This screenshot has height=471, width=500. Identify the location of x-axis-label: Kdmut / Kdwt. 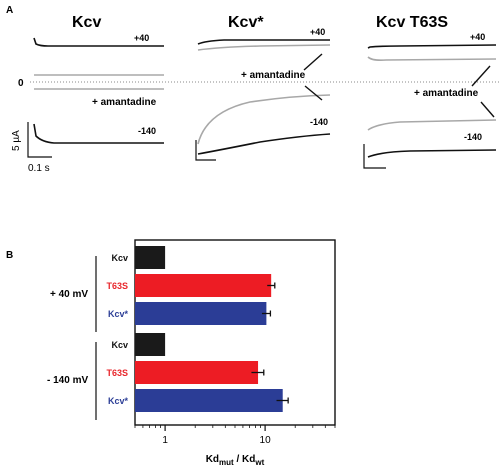
(235, 460).